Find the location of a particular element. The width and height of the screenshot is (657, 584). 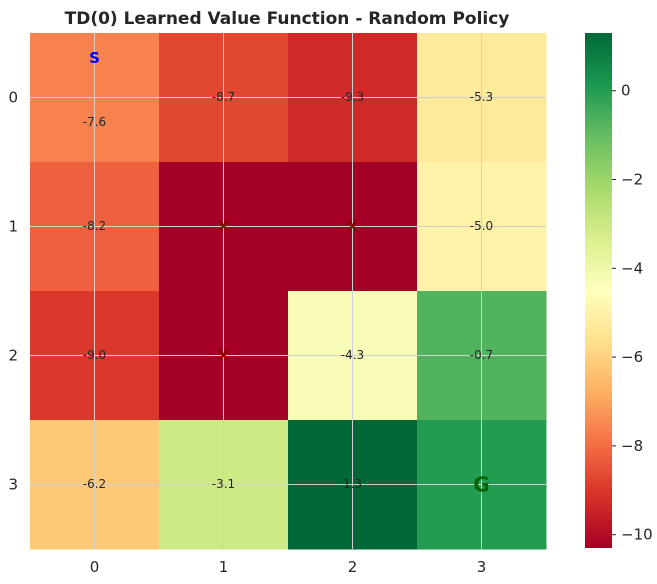

y-axis-ticks: 0 1 2 3 is located at coordinates (13, 291).